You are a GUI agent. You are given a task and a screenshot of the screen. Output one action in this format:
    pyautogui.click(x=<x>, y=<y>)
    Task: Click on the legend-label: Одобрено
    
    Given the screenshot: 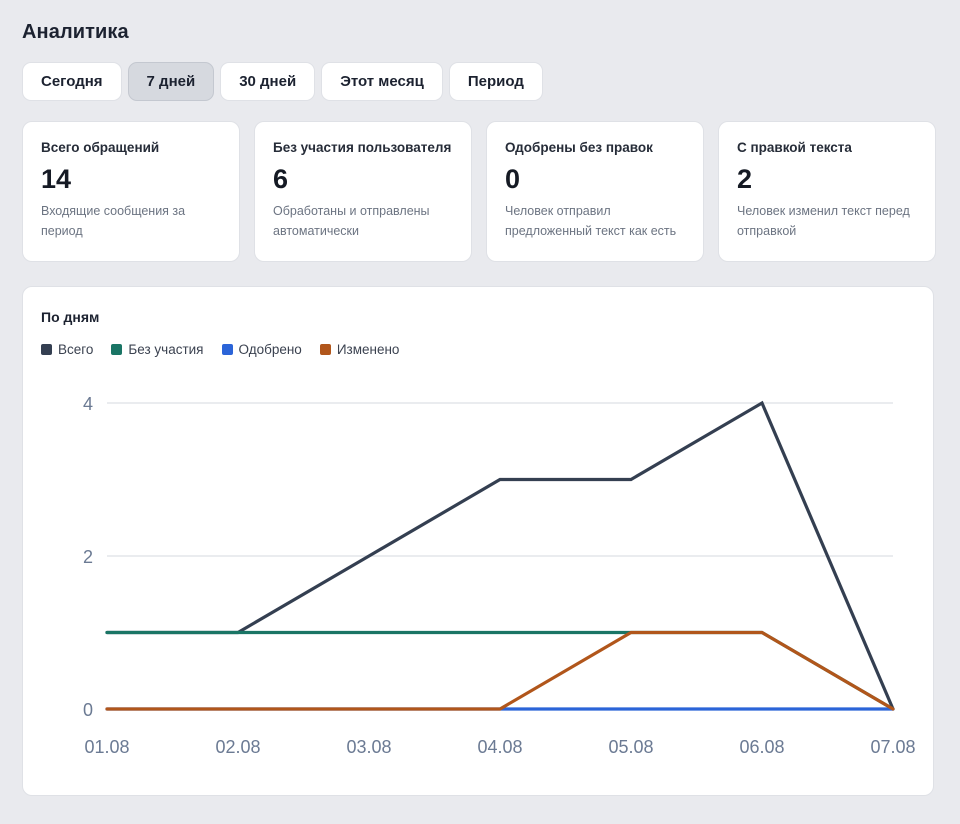 What is the action you would take?
    pyautogui.click(x=270, y=349)
    